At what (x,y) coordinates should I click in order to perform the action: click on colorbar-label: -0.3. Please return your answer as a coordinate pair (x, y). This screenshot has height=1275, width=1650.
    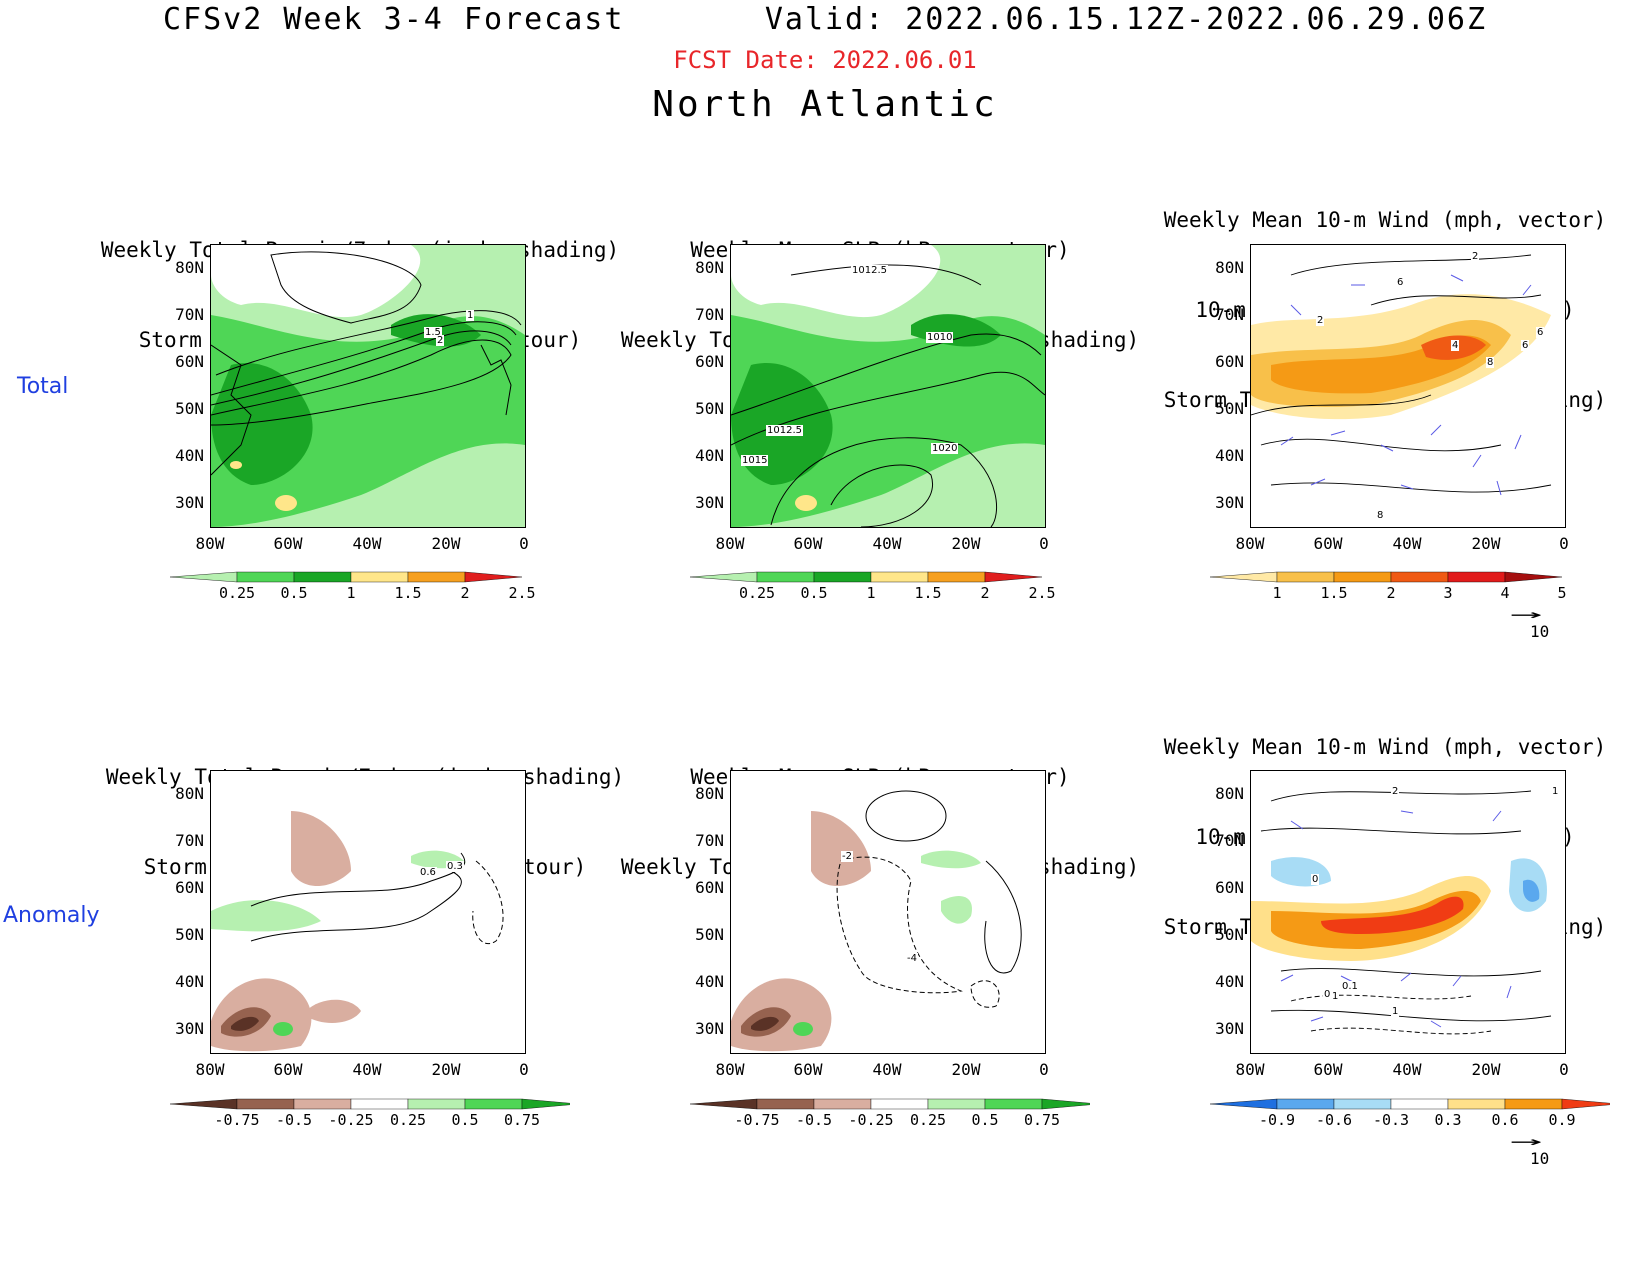
    Looking at the image, I should click on (1391, 1120).